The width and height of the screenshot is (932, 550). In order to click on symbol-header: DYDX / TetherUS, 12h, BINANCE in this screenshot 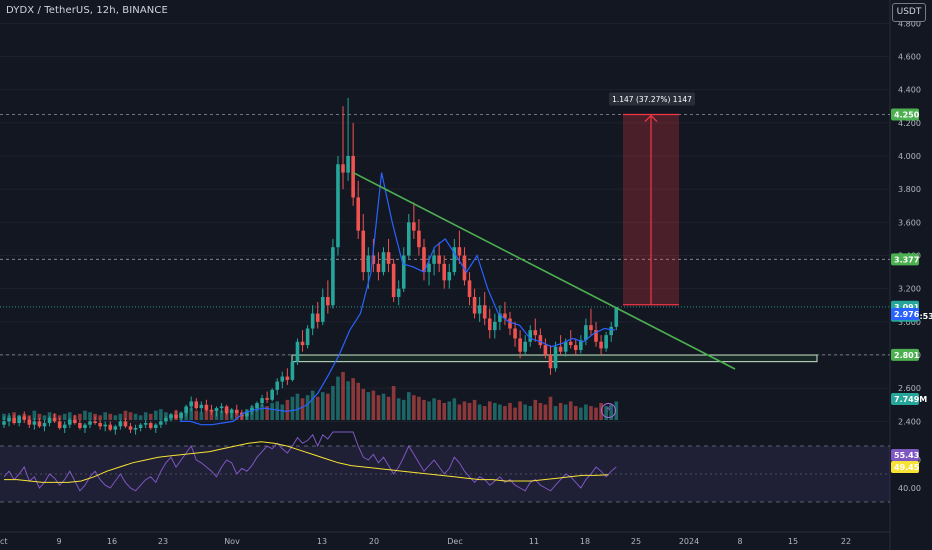, I will do `click(87, 10)`.